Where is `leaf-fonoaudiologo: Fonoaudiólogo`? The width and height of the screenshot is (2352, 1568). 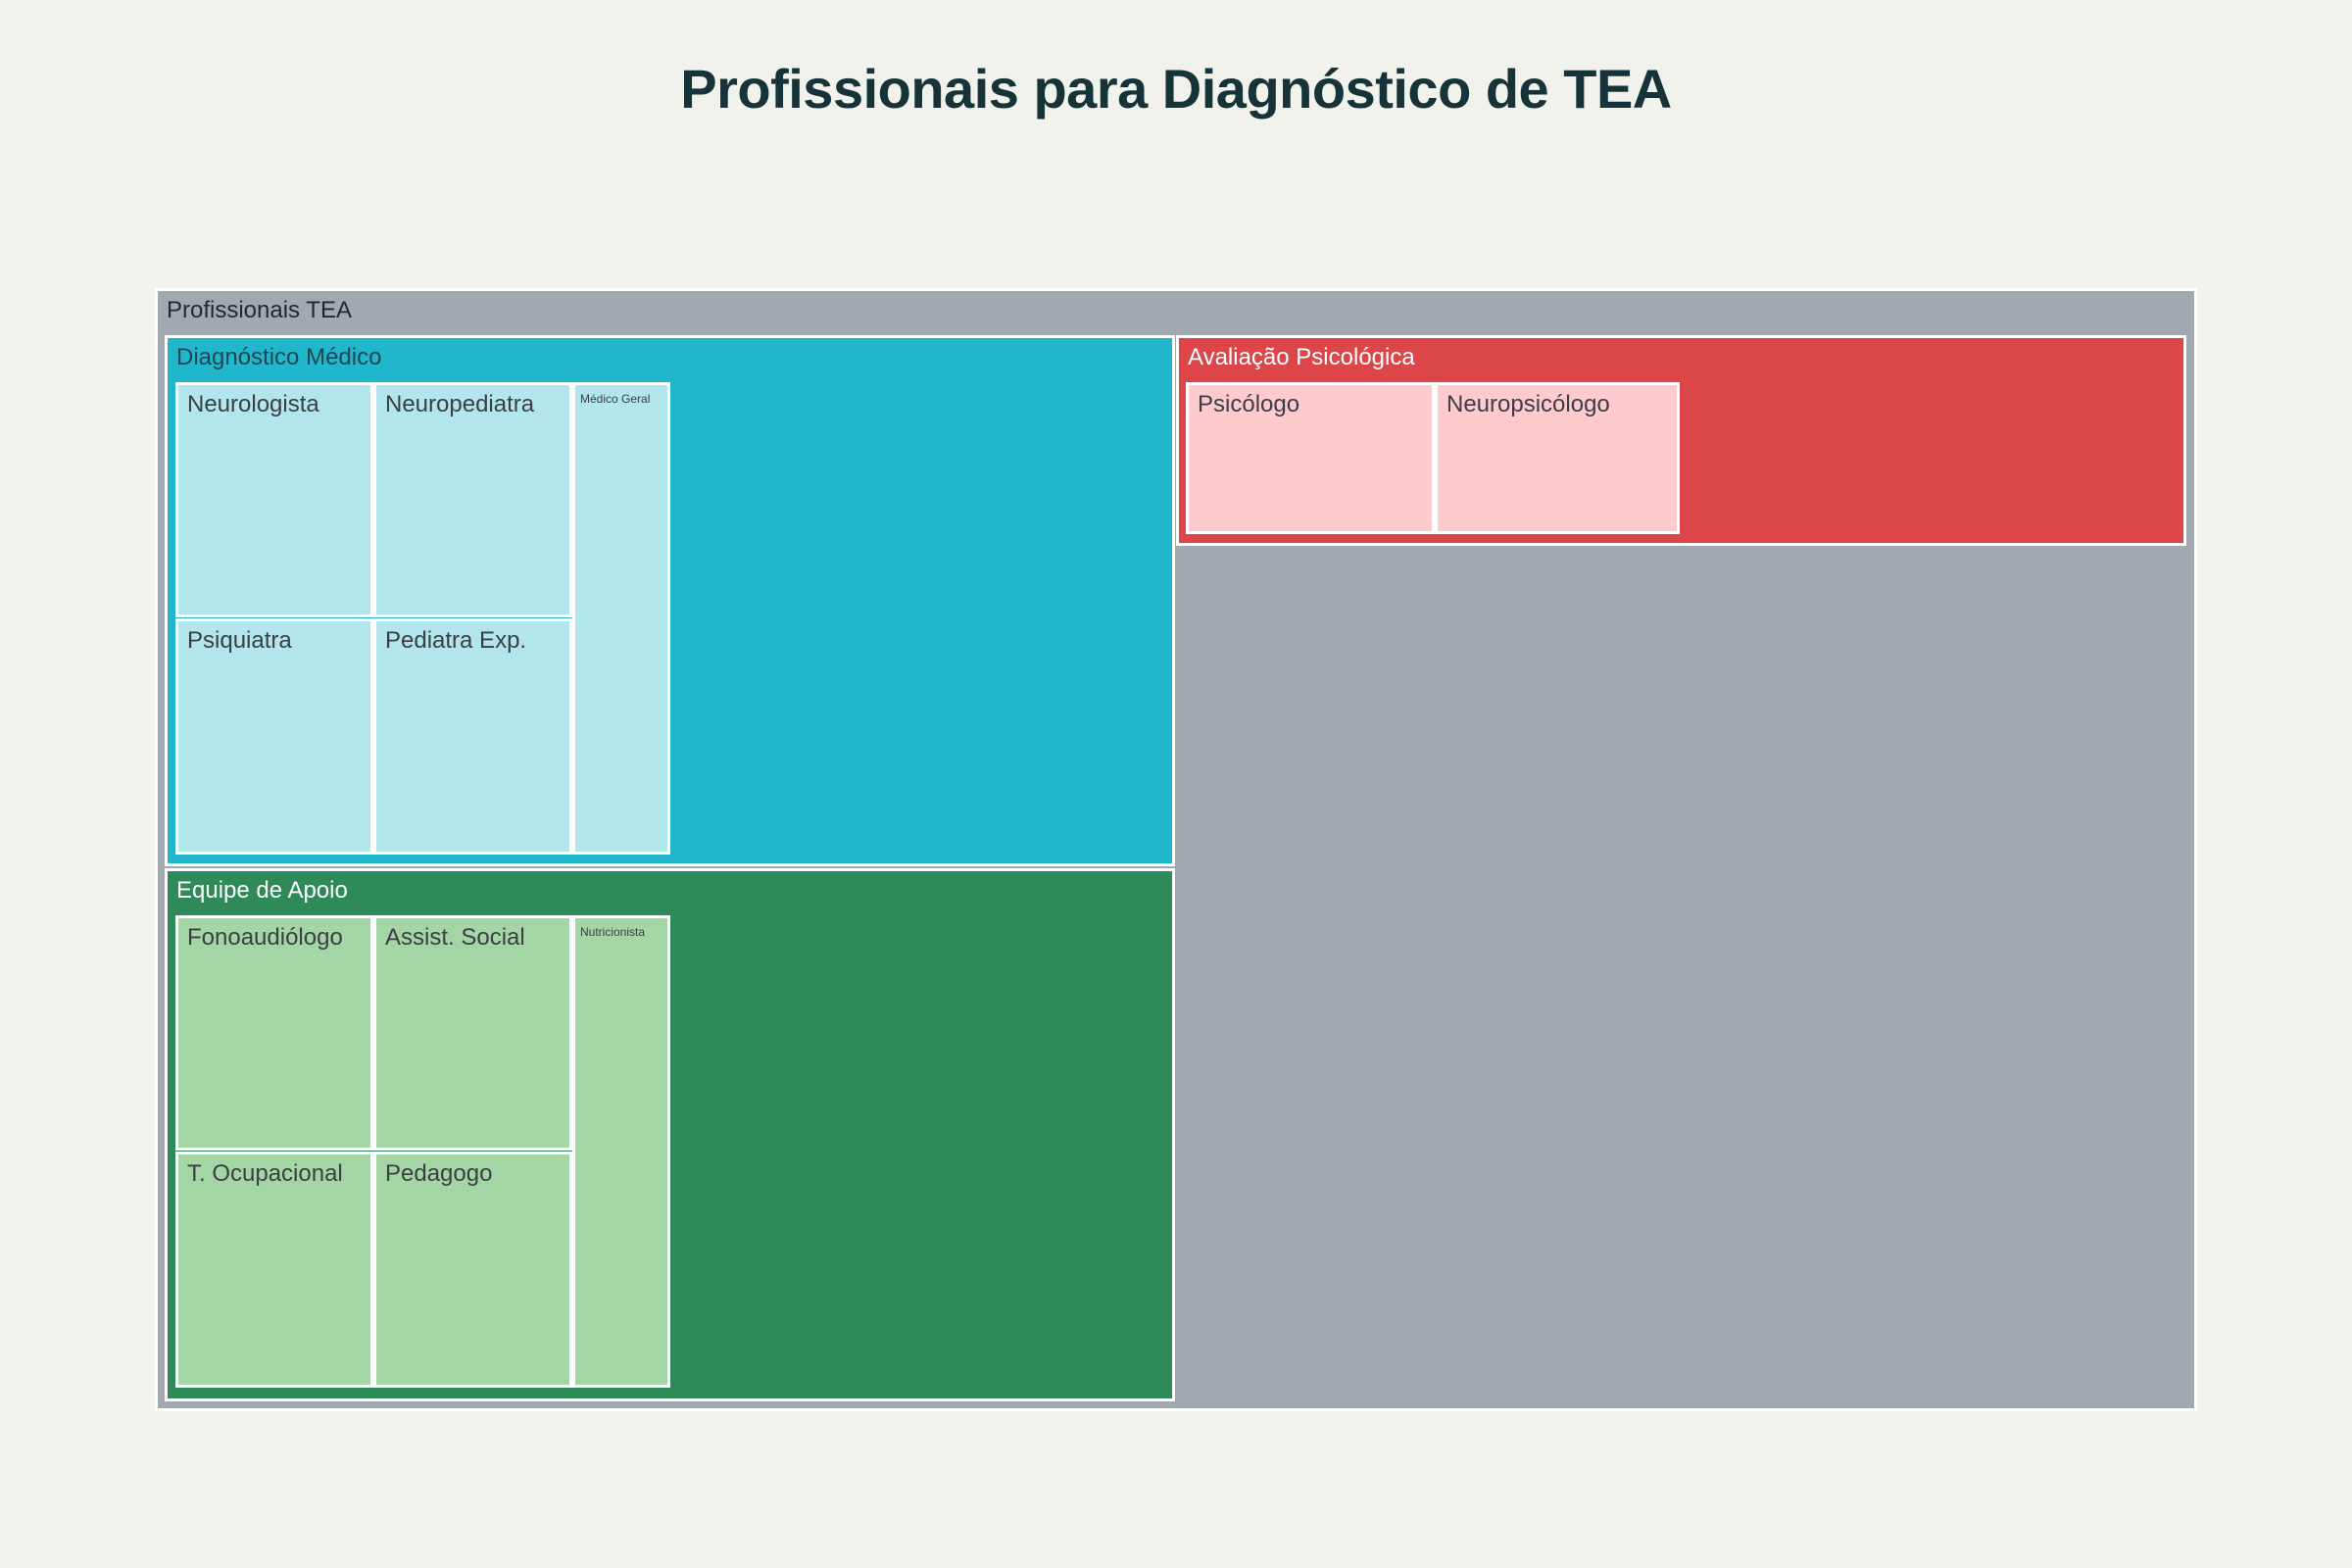 leaf-fonoaudiologo: Fonoaudiólogo is located at coordinates (274, 1033).